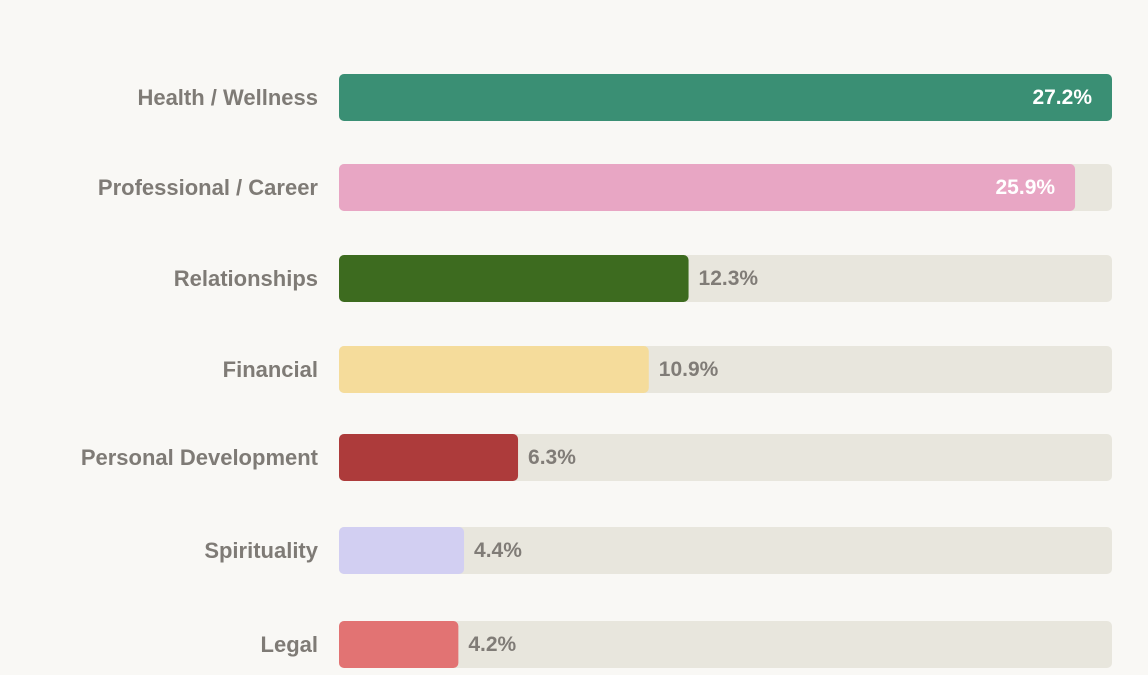 Image resolution: width=1148 pixels, height=675 pixels. I want to click on bar-relationships, so click(514, 278).